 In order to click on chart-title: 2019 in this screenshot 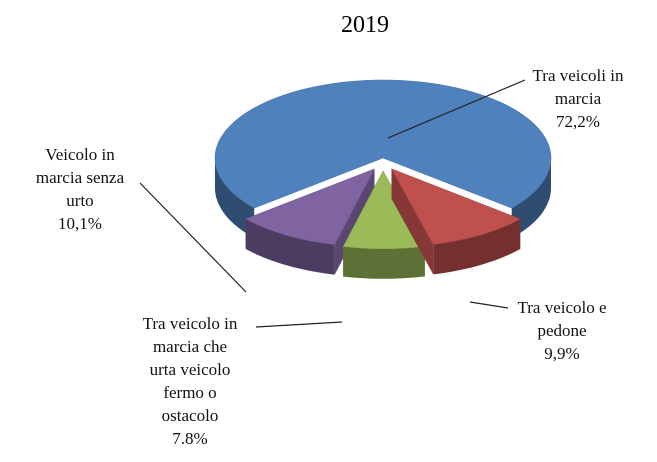, I will do `click(365, 25)`.